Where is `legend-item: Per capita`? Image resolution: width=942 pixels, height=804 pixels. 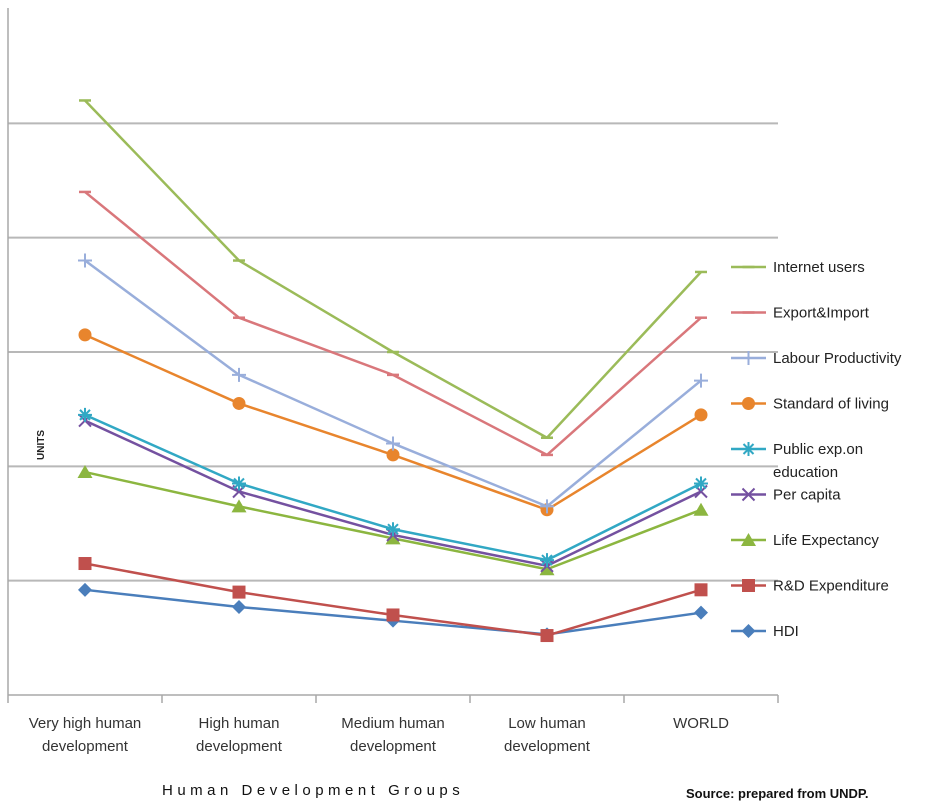
legend-item: Per capita is located at coordinates (786, 495).